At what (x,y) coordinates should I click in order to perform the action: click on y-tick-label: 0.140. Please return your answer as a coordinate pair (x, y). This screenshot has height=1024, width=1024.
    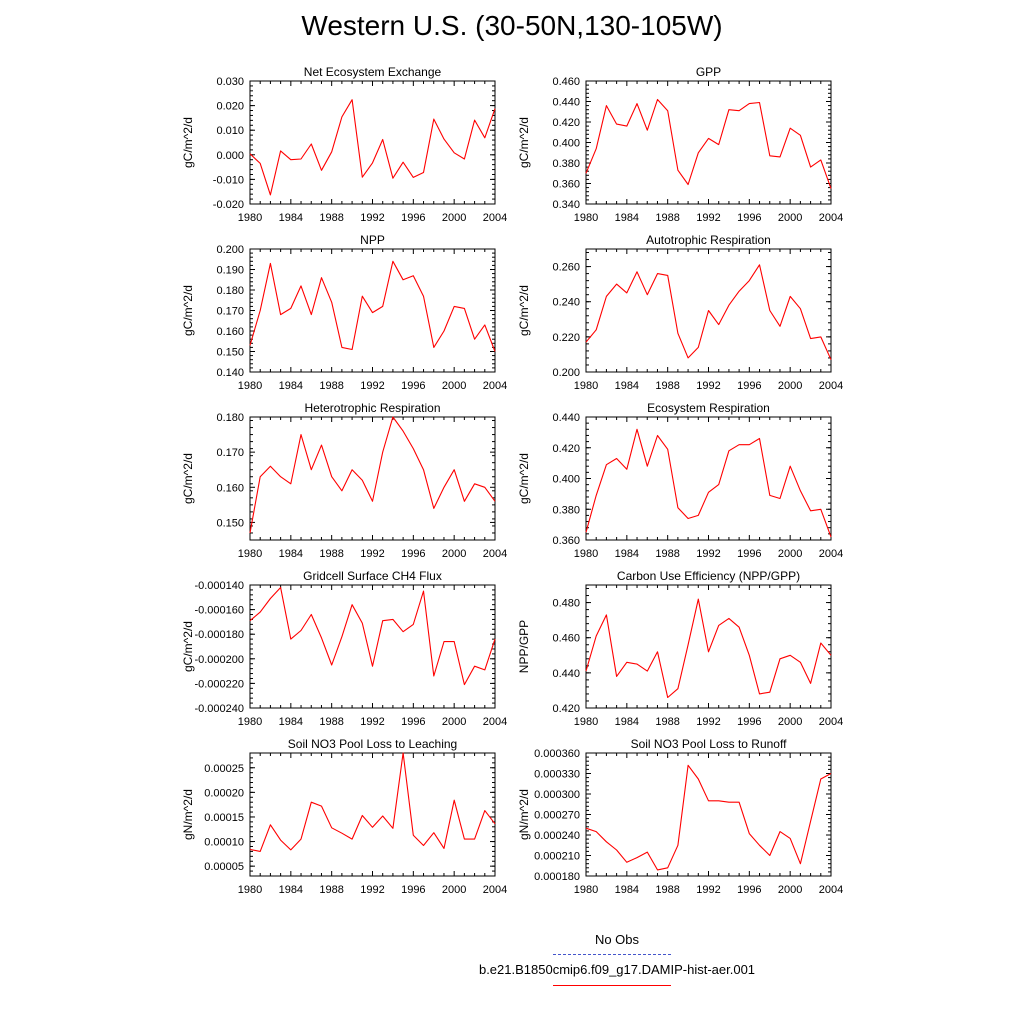
    Looking at the image, I should click on (230, 373).